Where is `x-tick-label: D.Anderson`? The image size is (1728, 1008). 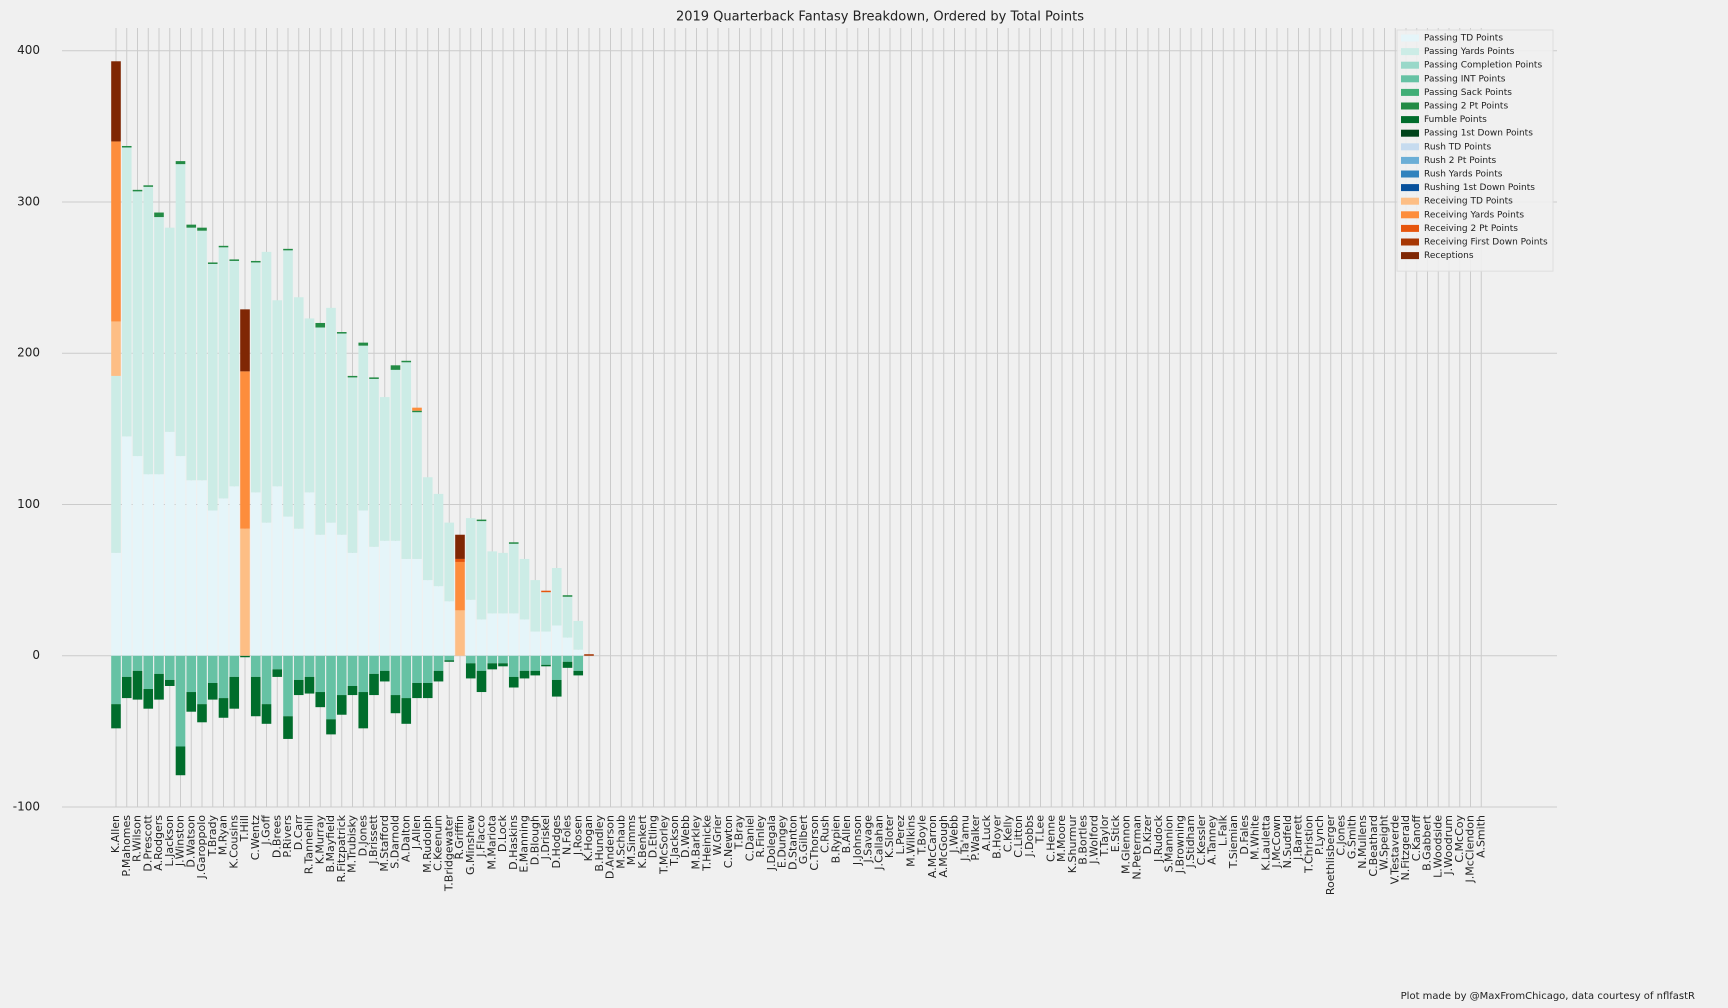
x-tick-label: D.Anderson is located at coordinates (610, 847).